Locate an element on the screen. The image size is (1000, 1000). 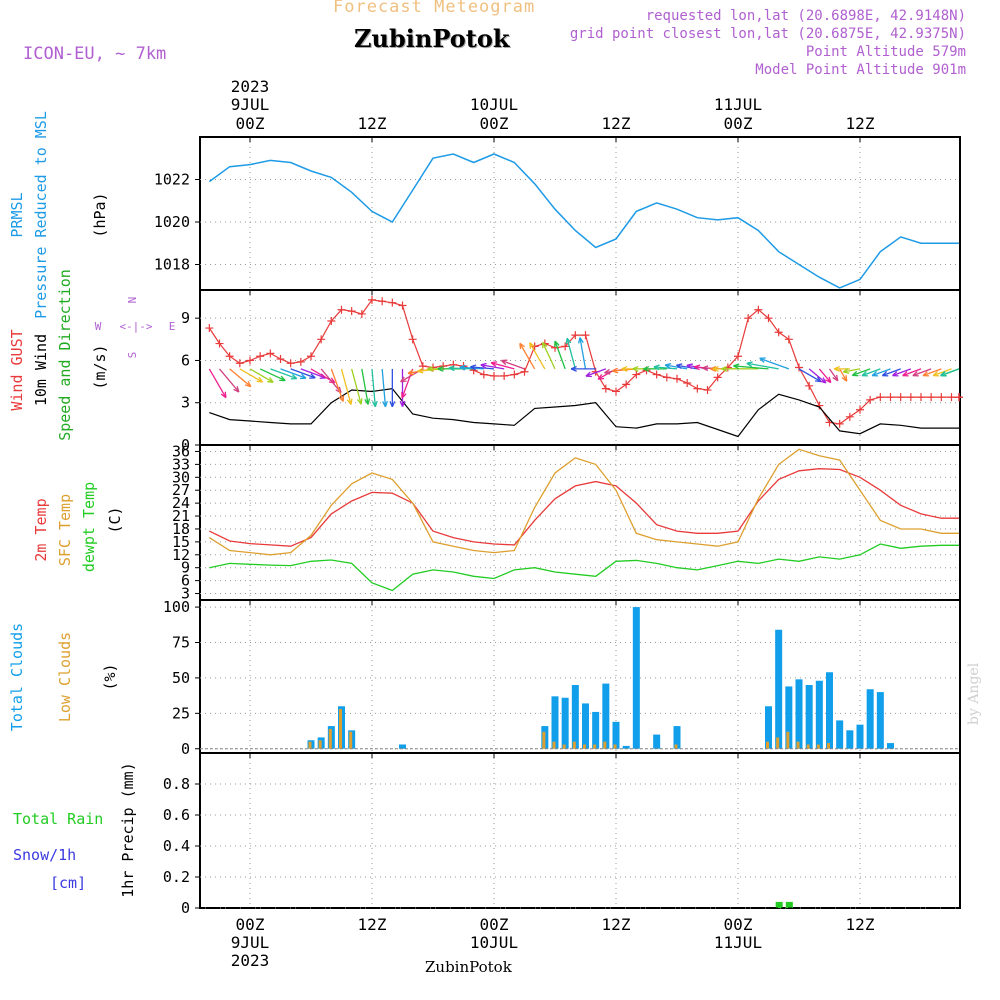
model-label: ICON-EU, ~ 7km is located at coordinates (95, 54).